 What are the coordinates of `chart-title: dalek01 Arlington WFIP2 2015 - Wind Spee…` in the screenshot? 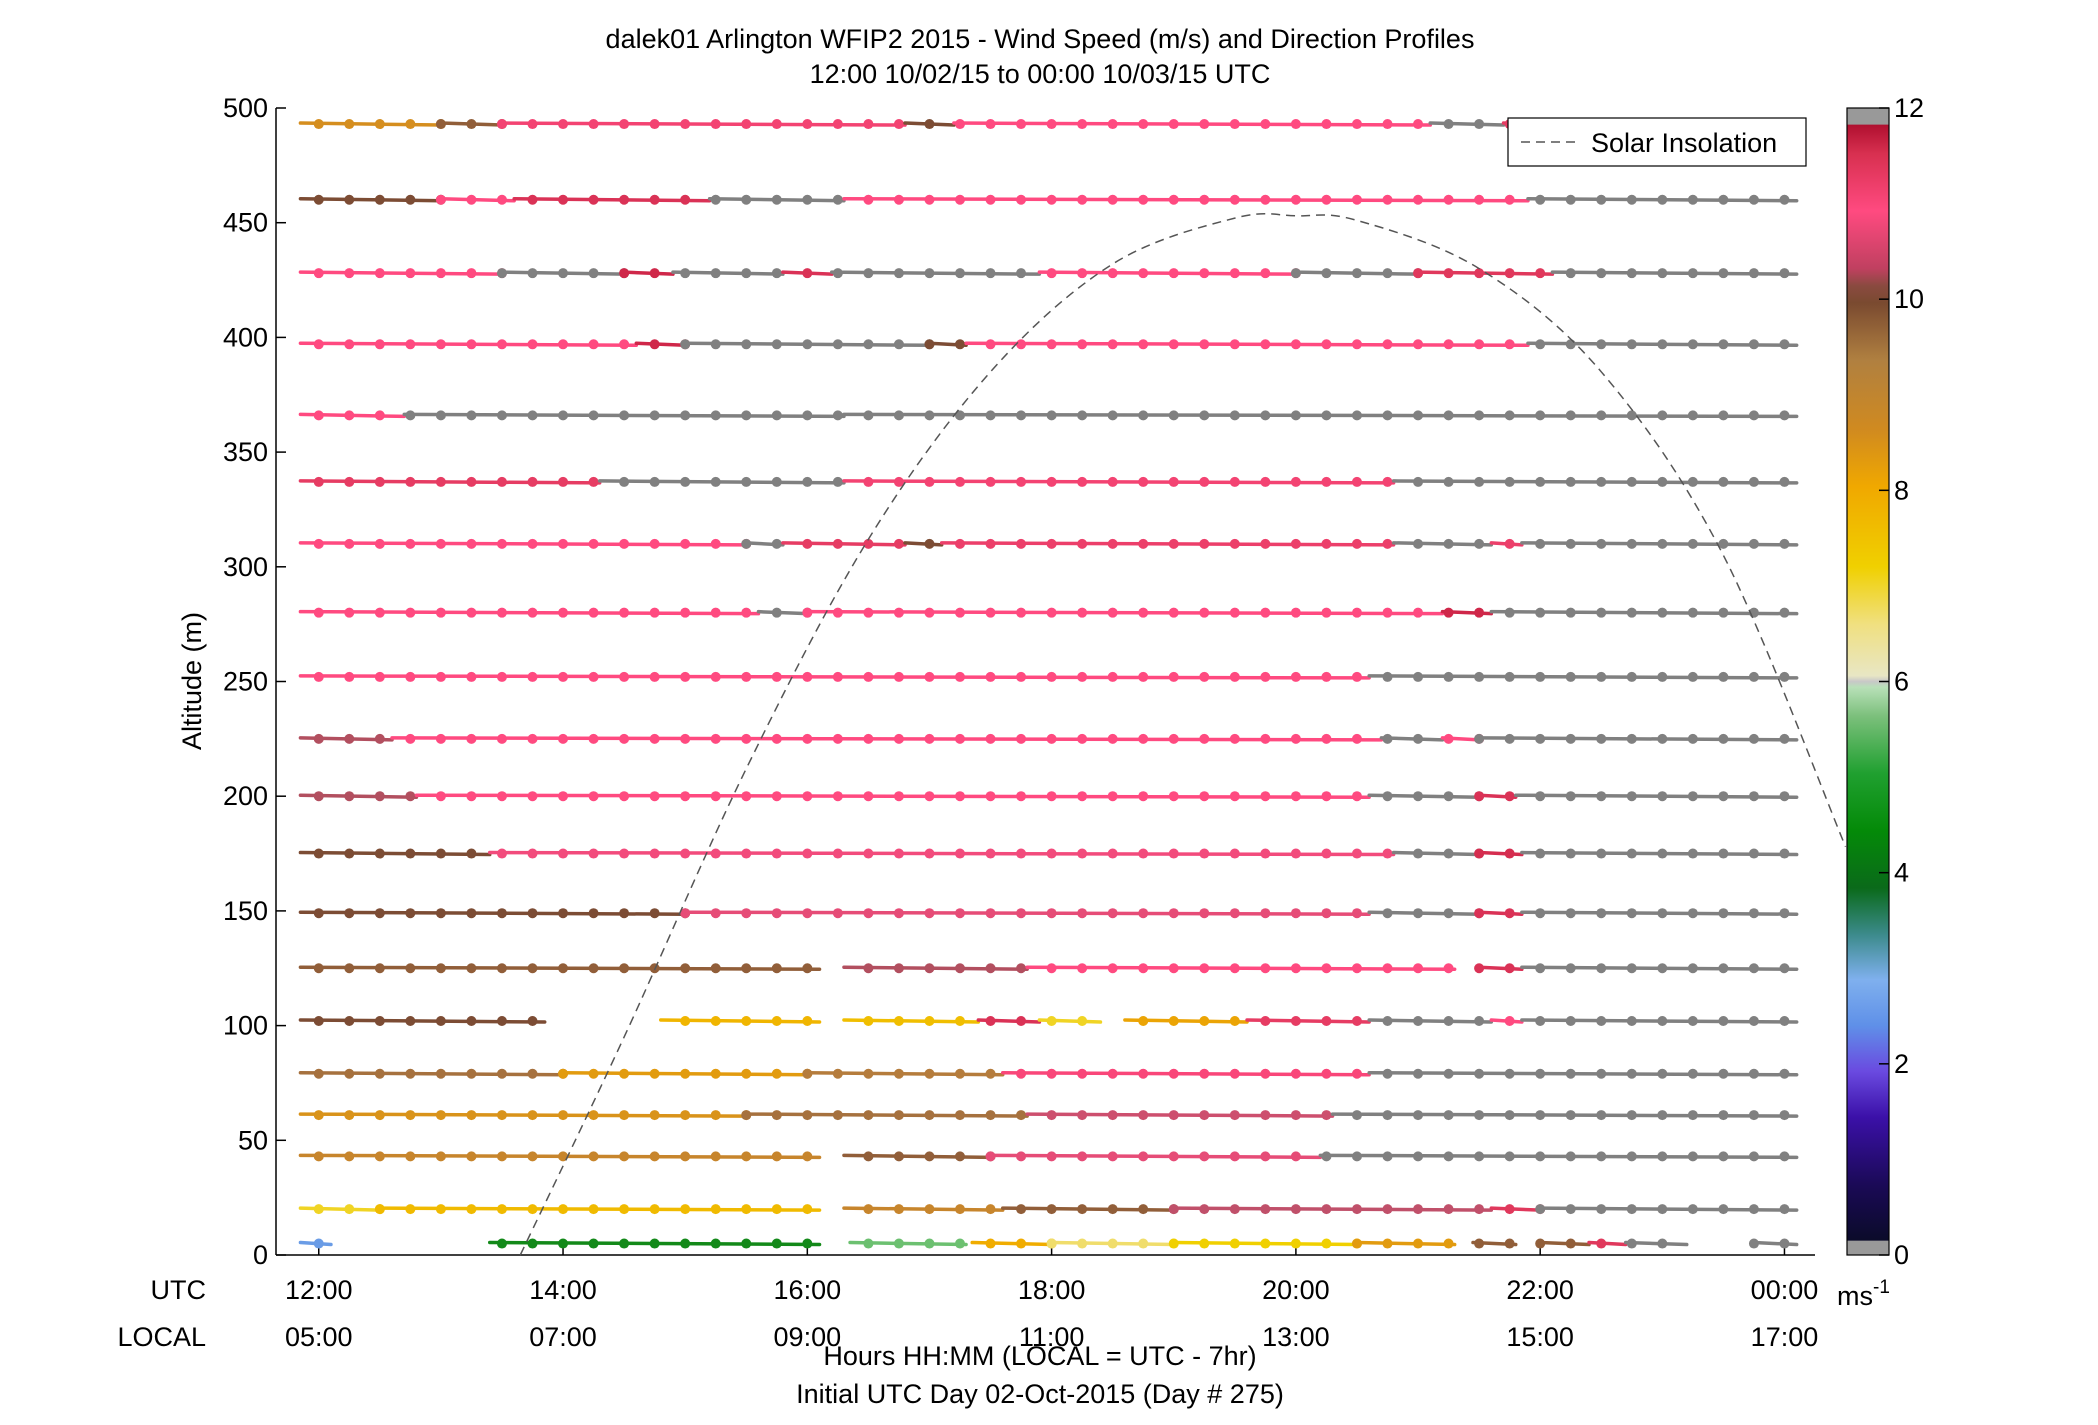 It's located at (1040, 39).